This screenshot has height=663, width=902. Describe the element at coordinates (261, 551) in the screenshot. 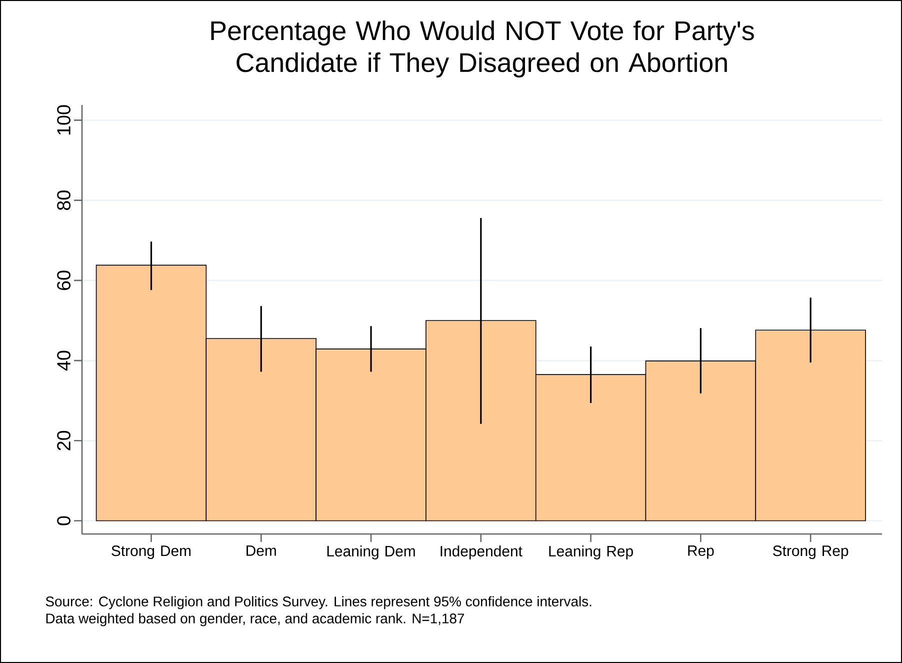

I see `x-tick-label: Dem` at that location.